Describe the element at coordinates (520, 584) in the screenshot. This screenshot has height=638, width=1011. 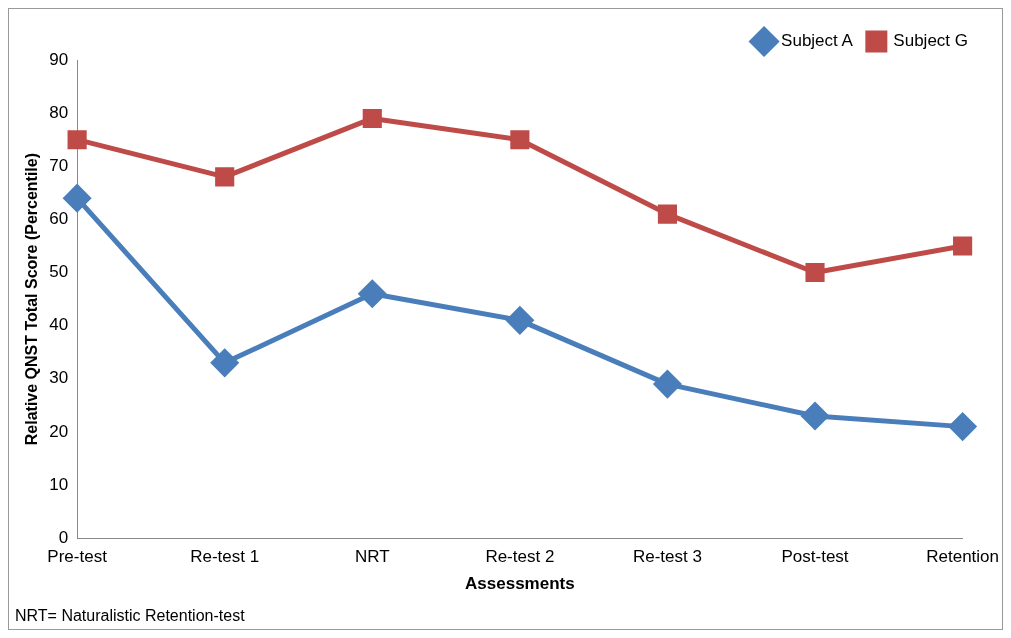
I see `x-axis-title: Assessments` at that location.